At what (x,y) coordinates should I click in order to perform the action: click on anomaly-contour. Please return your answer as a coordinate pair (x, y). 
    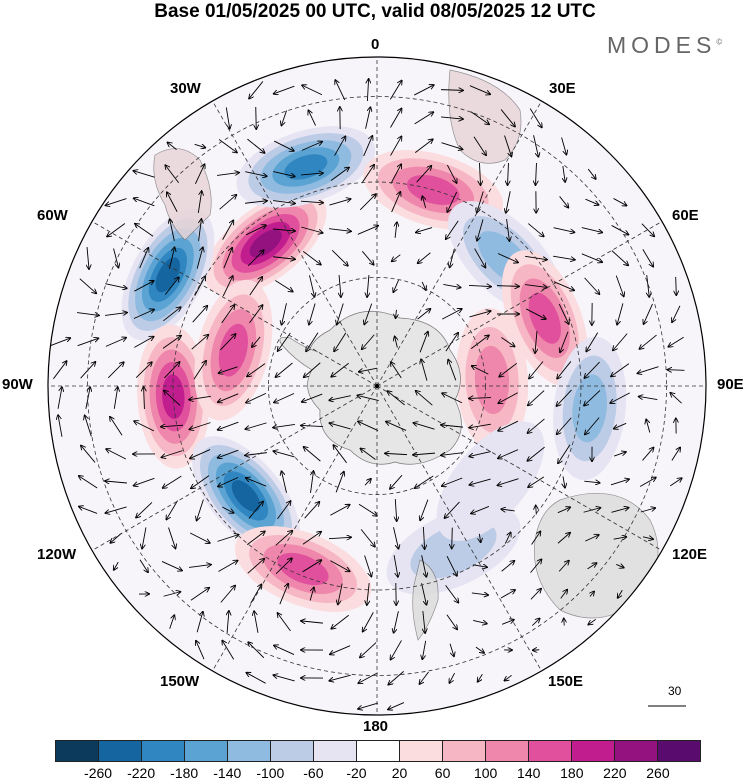
    Looking at the image, I should click on (265, 243).